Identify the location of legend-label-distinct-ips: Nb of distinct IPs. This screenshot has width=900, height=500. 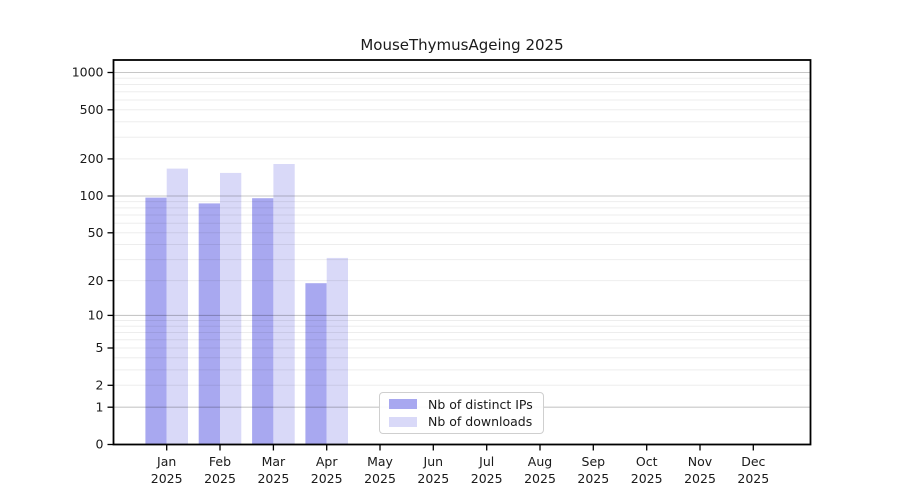
(480, 404).